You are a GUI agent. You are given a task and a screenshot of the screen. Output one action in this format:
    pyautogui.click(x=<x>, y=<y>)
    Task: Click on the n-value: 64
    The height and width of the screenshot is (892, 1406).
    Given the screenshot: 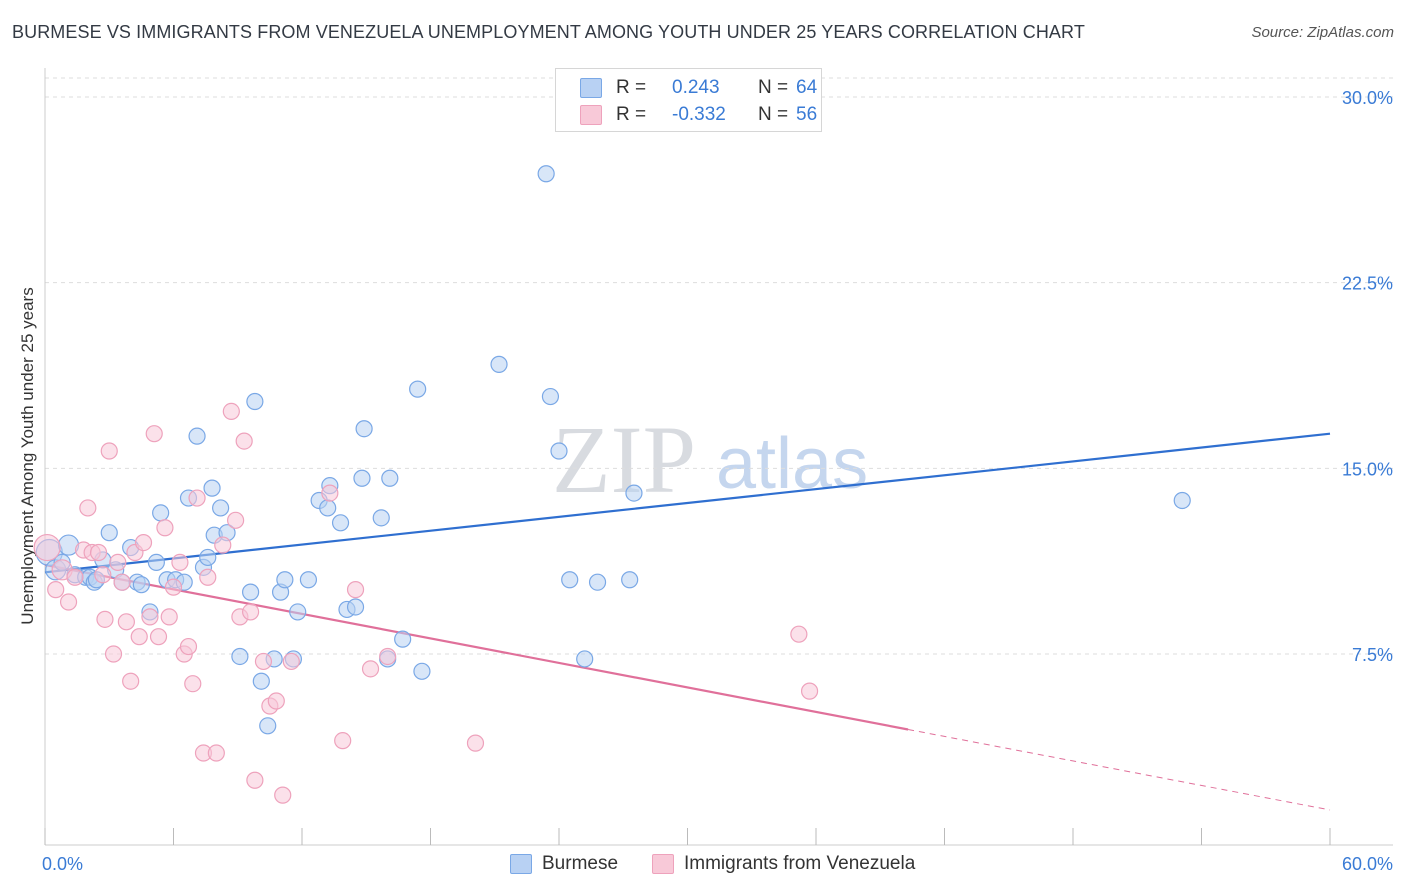 What is the action you would take?
    pyautogui.click(x=807, y=87)
    